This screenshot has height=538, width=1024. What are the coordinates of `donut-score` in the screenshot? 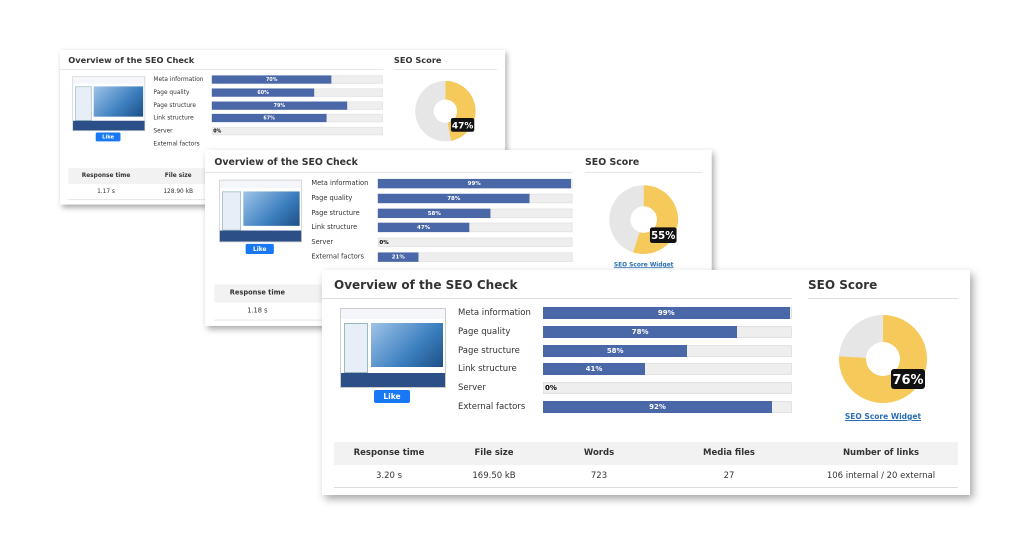 It's located at (460, 110).